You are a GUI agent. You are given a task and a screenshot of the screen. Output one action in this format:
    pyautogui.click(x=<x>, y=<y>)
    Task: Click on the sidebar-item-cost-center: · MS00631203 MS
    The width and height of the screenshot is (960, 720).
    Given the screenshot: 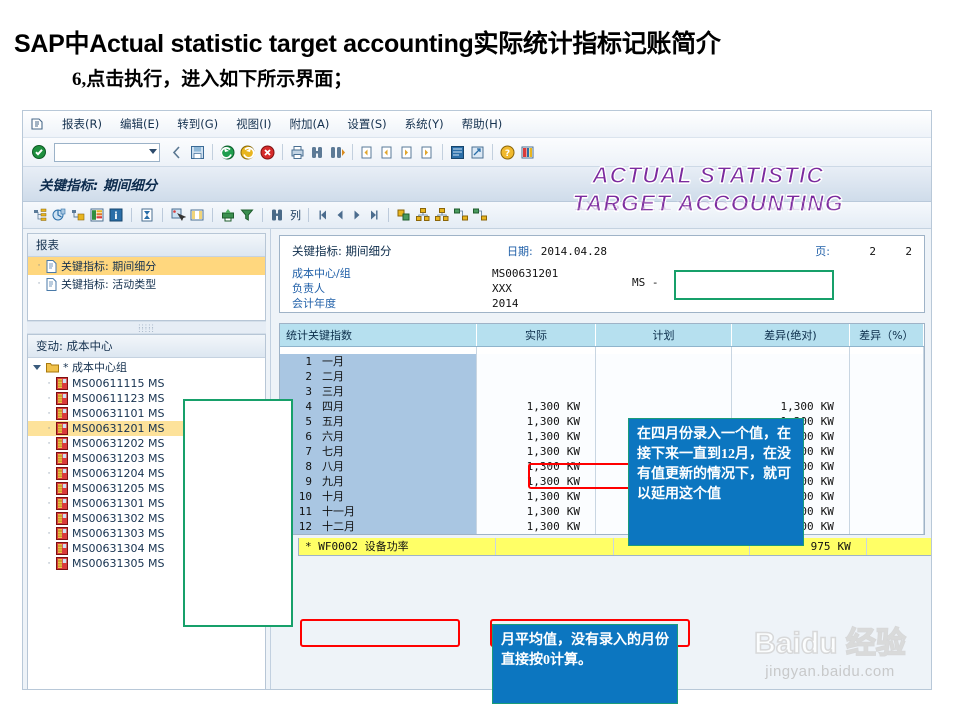 What is the action you would take?
    pyautogui.click(x=146, y=458)
    